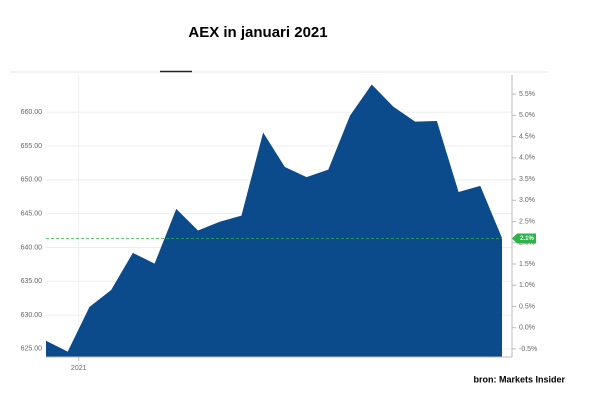 The image size is (600, 403). I want to click on y-tick-label: 650.00, so click(32, 180).